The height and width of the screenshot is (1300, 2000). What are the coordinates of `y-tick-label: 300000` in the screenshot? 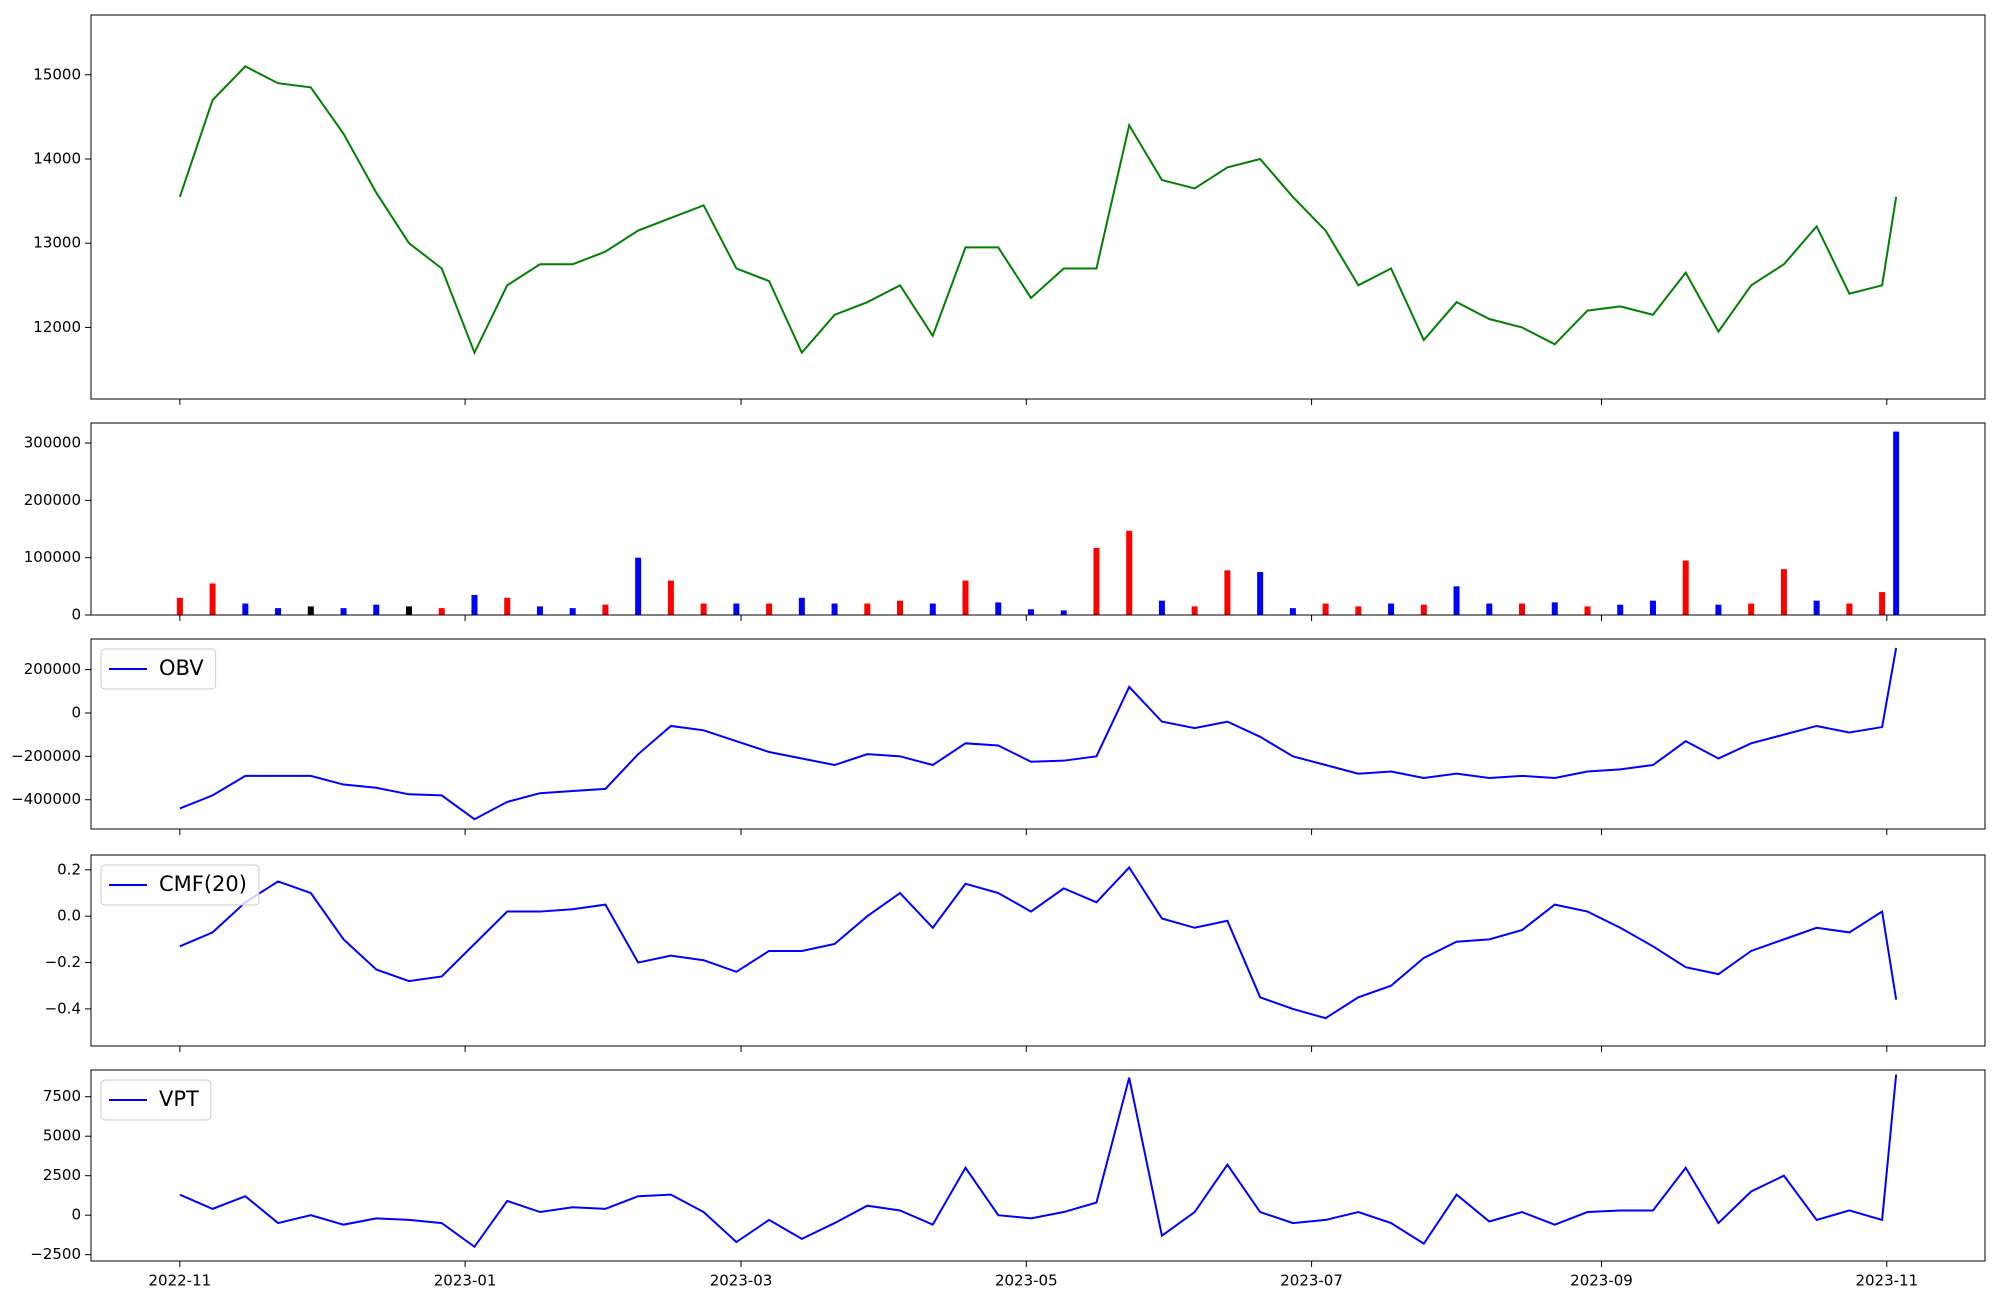 It's located at (52, 443).